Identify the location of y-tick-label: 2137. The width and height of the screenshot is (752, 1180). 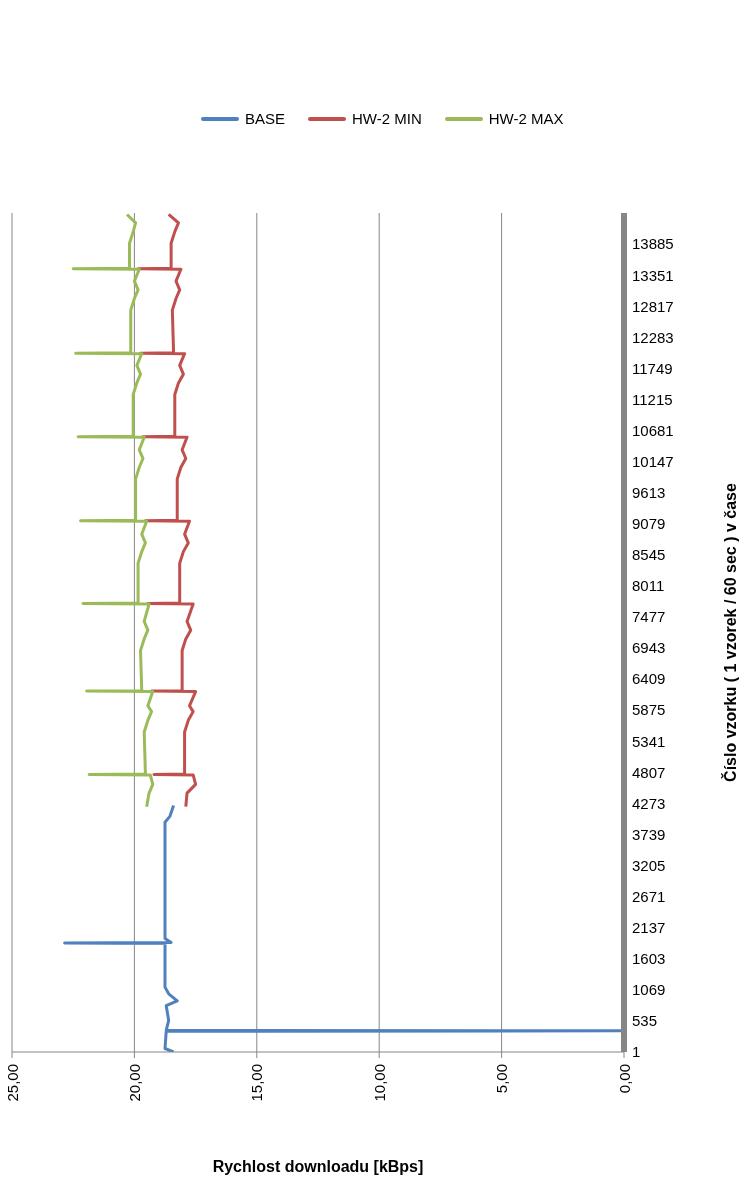
(649, 927).